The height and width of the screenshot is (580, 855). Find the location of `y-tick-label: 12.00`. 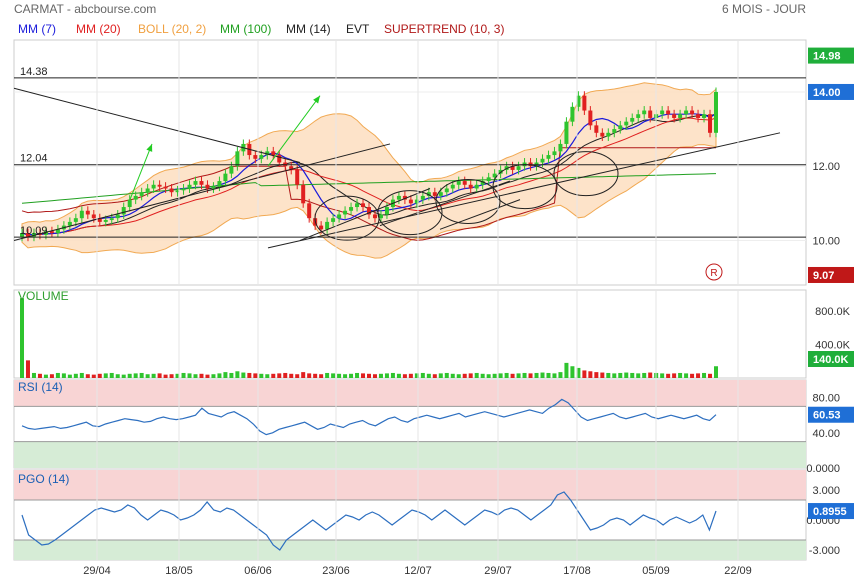

y-tick-label: 12.00 is located at coordinates (826, 167).